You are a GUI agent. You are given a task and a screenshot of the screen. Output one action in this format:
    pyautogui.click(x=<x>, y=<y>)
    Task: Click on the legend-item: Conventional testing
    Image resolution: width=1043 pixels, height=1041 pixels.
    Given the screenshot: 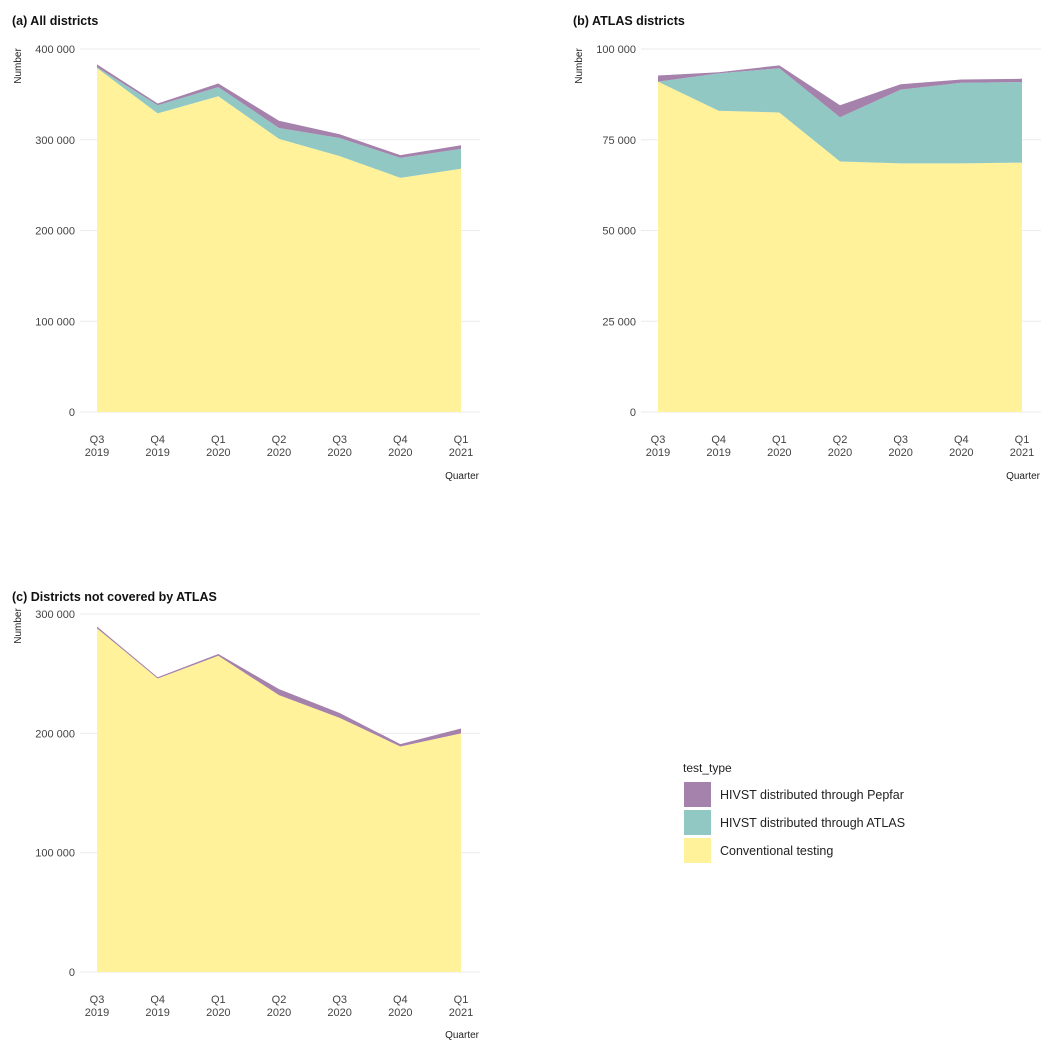 What is the action you would take?
    pyautogui.click(x=758, y=850)
    